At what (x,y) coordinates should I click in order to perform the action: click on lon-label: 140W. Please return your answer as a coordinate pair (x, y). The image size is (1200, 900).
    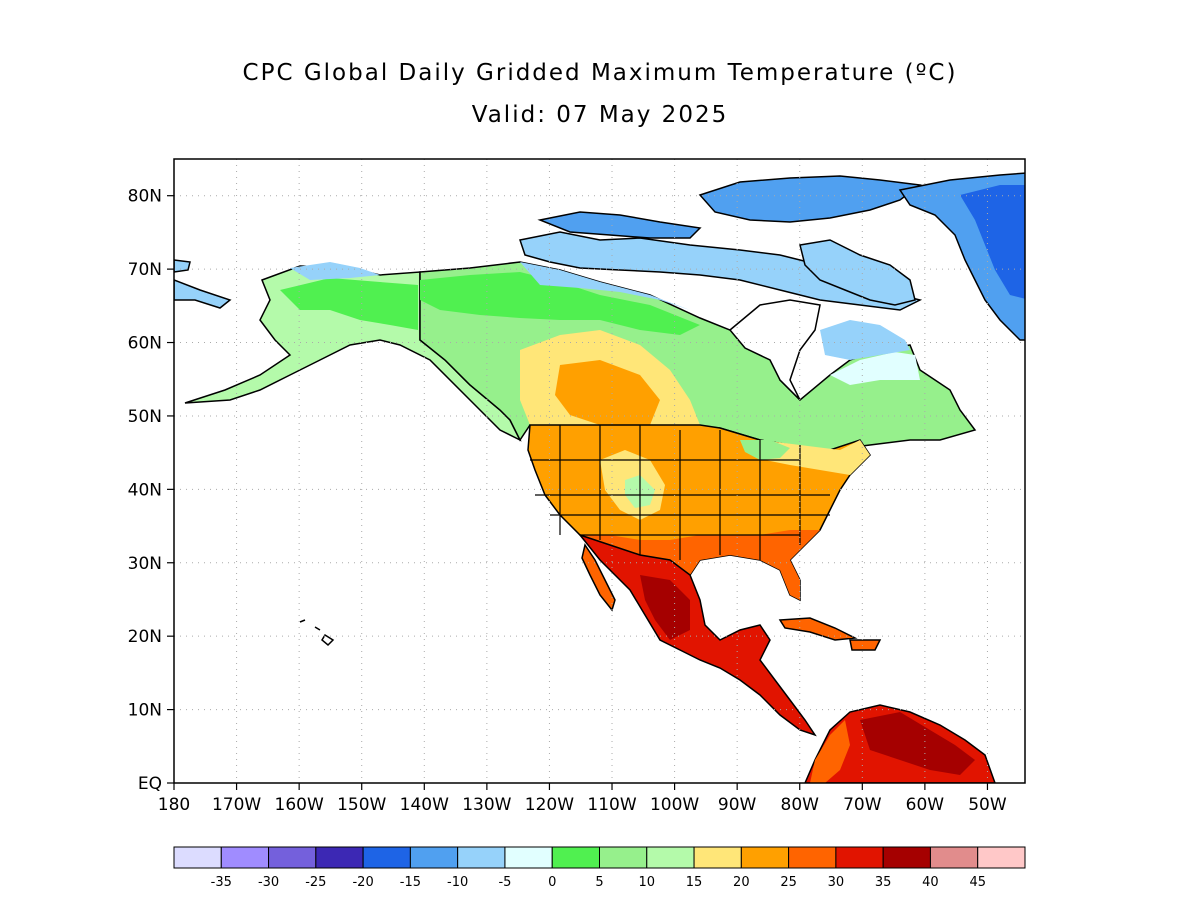
    Looking at the image, I should click on (424, 805).